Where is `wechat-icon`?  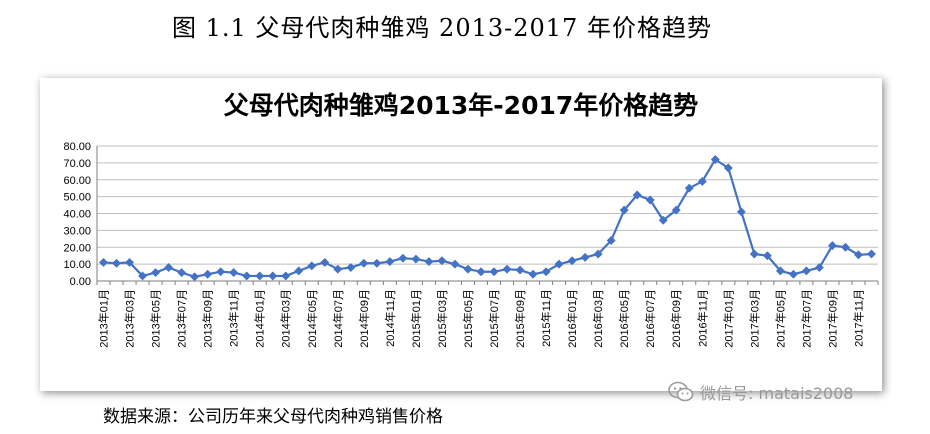
wechat-icon is located at coordinates (681, 391).